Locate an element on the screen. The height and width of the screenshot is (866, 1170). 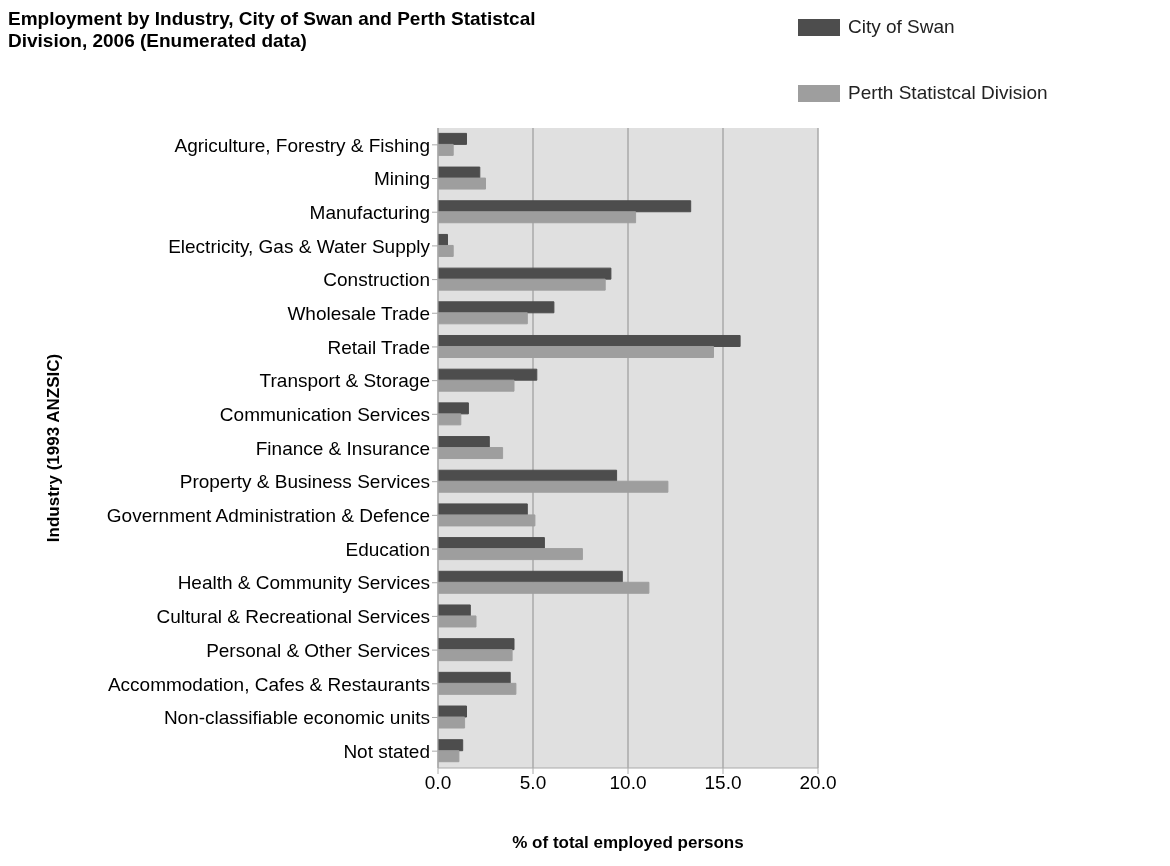
y-tick-label: Transport & Storage is located at coordinates (344, 381).